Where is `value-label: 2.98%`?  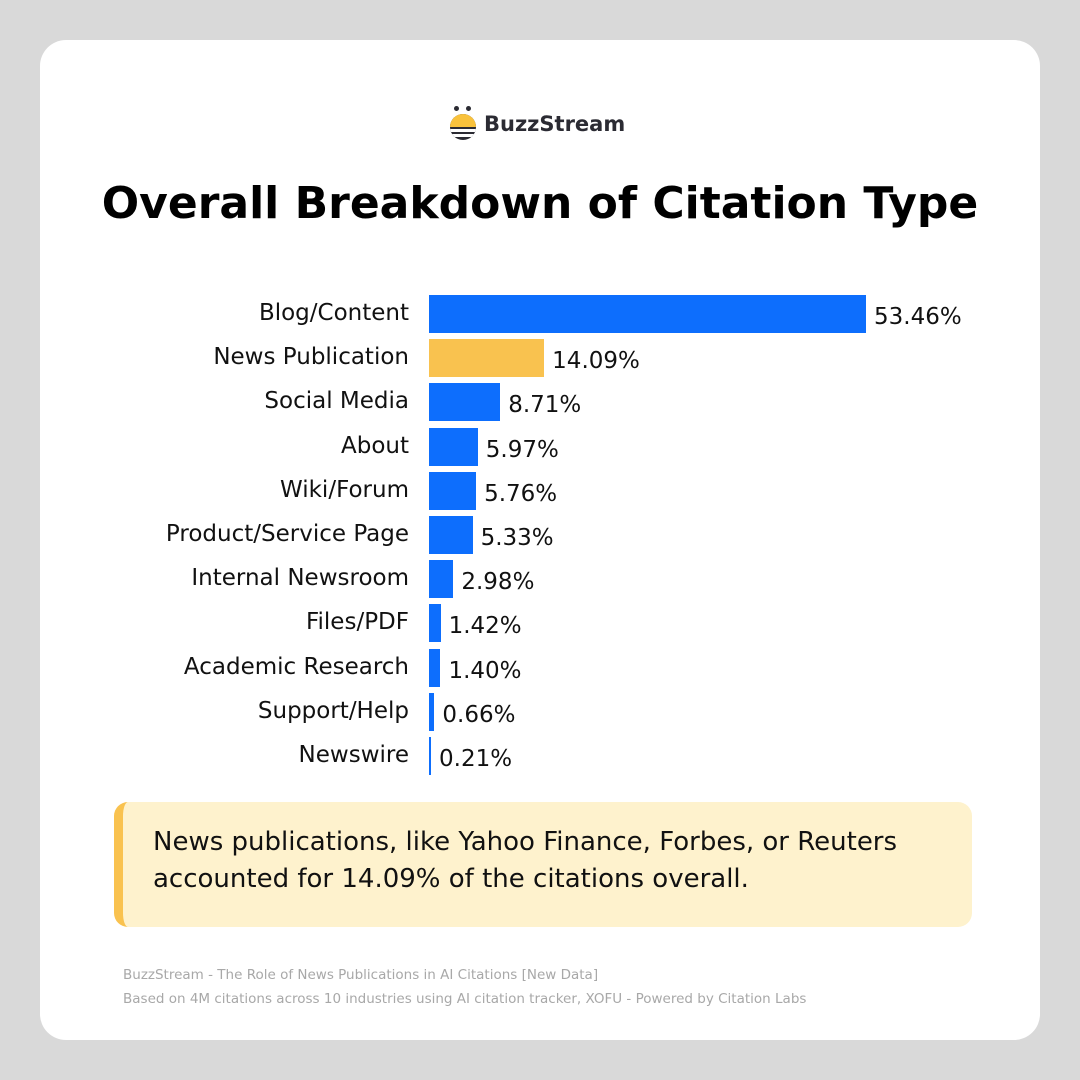 value-label: 2.98% is located at coordinates (498, 582).